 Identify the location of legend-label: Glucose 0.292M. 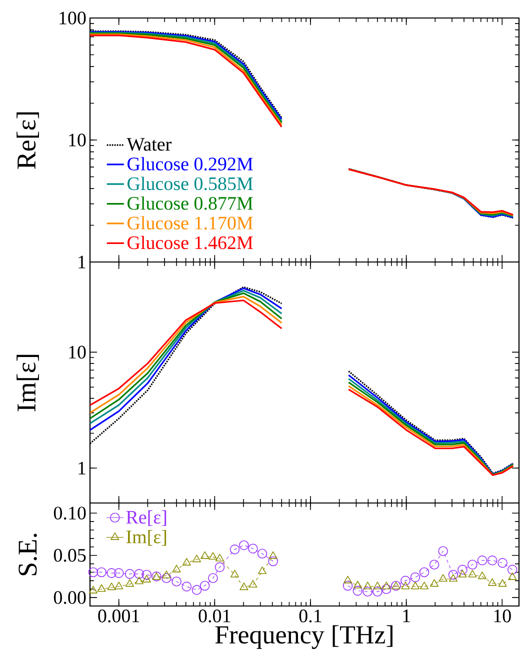
(190, 164).